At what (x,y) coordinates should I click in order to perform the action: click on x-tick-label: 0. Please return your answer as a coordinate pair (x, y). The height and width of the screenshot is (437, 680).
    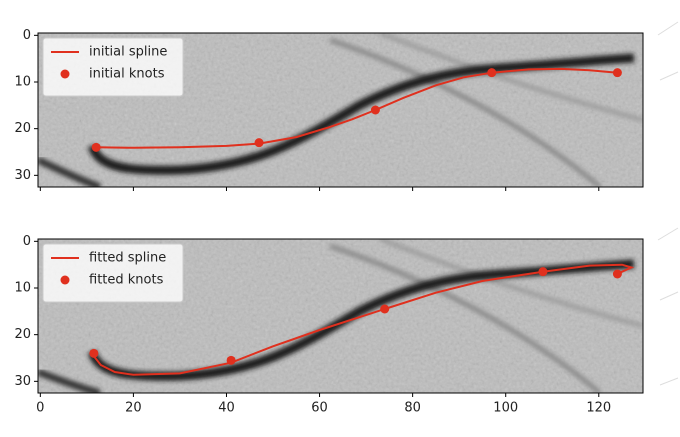
    Looking at the image, I should click on (40, 408).